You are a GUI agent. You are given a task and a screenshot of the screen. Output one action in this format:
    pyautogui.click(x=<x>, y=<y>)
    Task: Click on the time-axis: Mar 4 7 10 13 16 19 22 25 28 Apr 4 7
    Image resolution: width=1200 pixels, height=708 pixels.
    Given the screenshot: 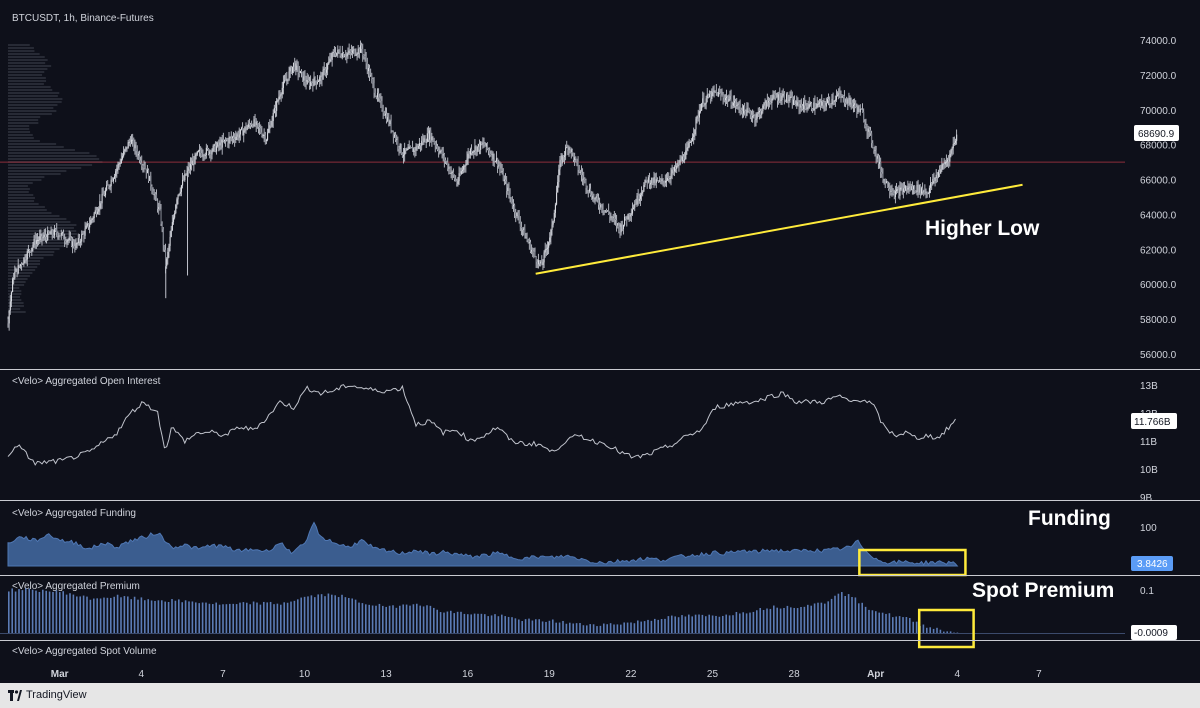 What is the action you would take?
    pyautogui.click(x=546, y=674)
    